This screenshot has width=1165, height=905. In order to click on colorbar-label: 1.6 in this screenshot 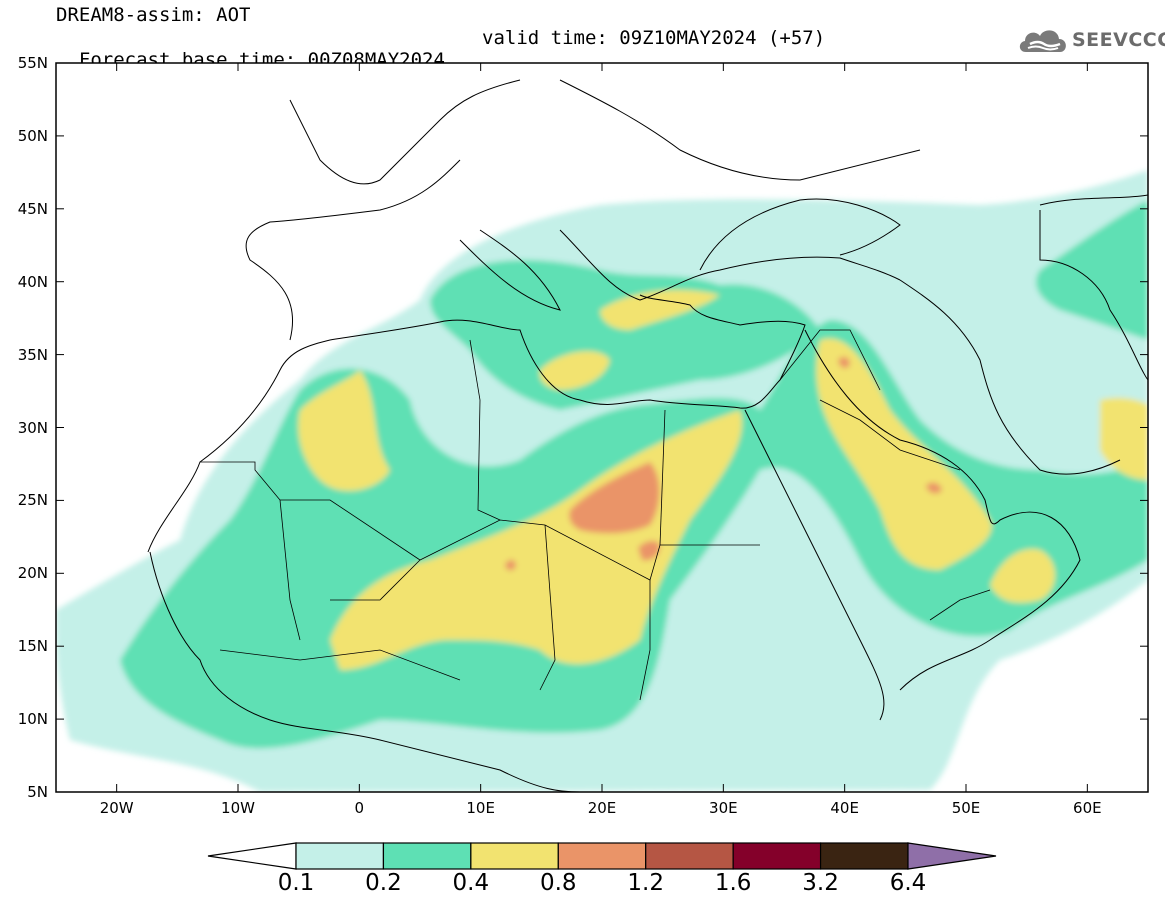, I will do `click(733, 883)`.